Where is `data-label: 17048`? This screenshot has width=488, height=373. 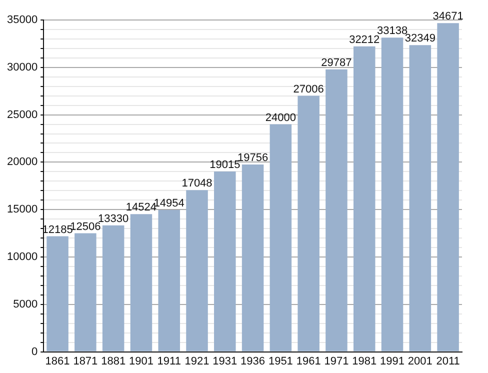 data-label: 17048 is located at coordinates (197, 184).